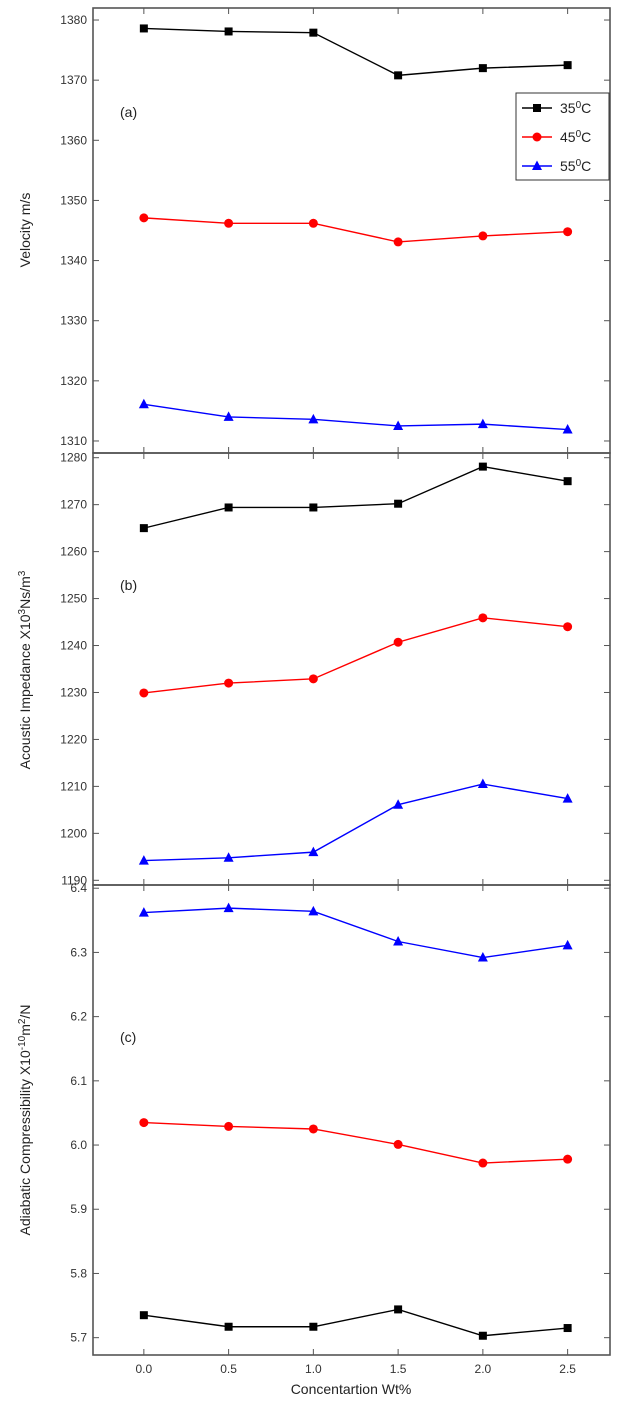 This screenshot has width=620, height=1409. What do you see at coordinates (73, 381) in the screenshot?
I see `y-tick-label: 1320` at bounding box center [73, 381].